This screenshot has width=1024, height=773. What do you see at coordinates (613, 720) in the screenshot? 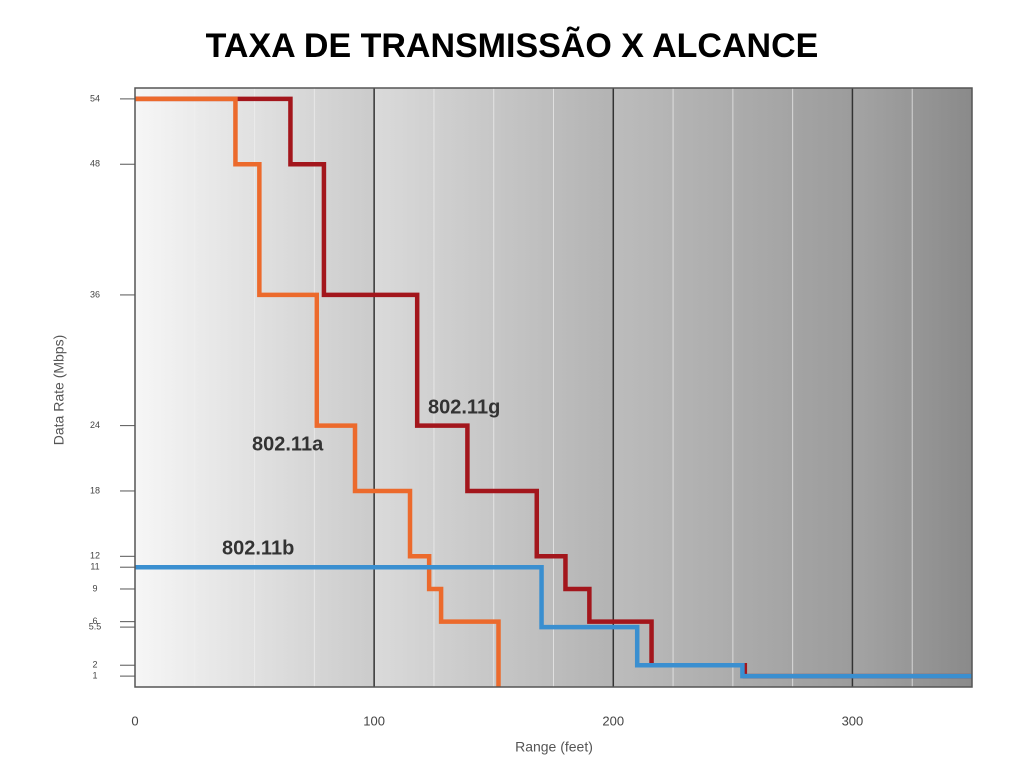
I see `x-tick-label: 200` at bounding box center [613, 720].